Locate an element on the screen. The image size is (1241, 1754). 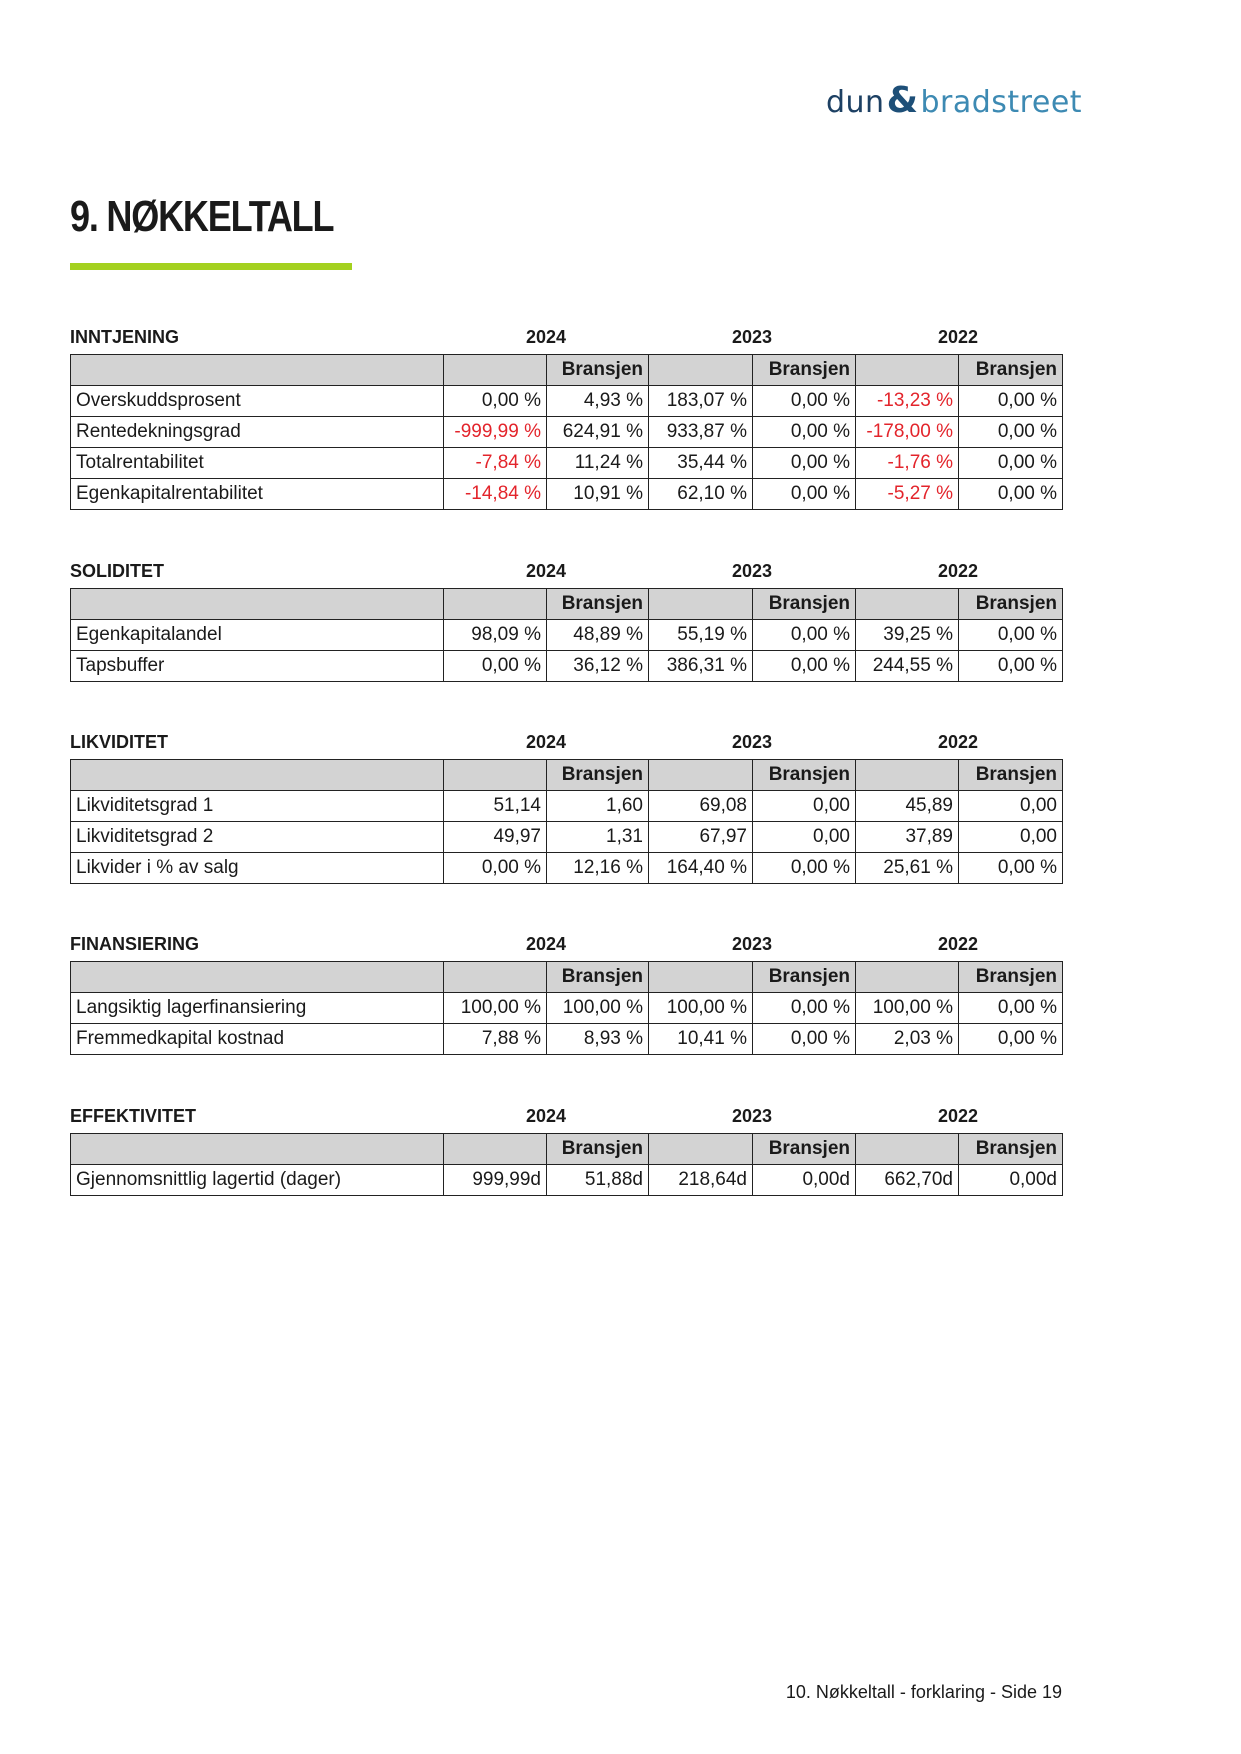
value-cell: 0,00d is located at coordinates (1010, 1180).